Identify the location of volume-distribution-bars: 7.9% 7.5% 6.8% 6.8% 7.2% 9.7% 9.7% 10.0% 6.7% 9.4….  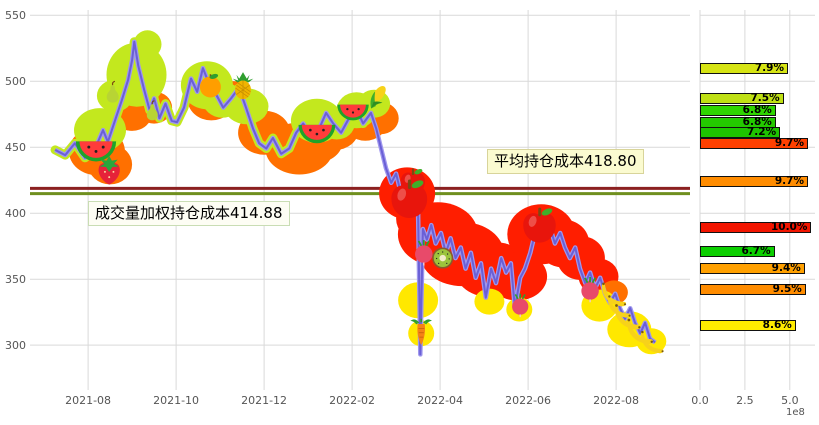
(759, 200).